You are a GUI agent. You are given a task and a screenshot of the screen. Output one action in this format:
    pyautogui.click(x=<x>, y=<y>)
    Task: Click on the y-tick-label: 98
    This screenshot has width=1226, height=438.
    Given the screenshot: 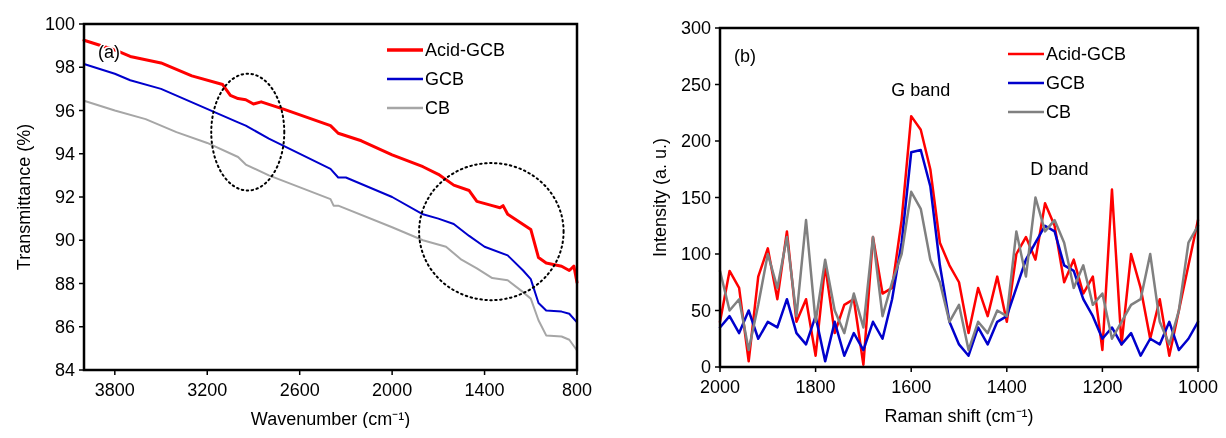 What is the action you would take?
    pyautogui.click(x=64, y=67)
    